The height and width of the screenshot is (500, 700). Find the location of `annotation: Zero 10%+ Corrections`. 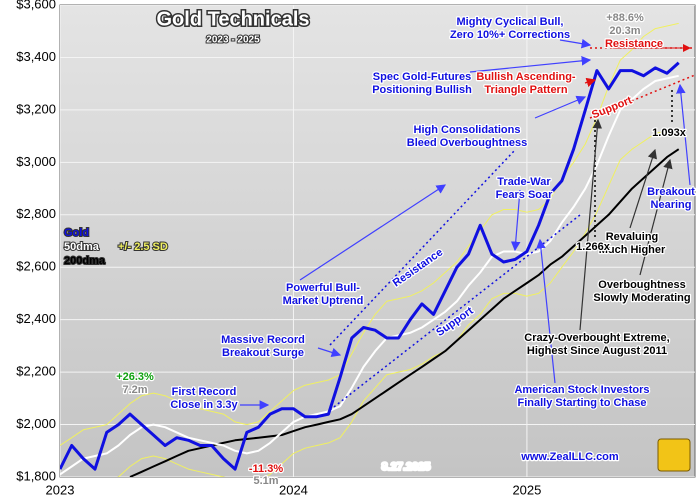

annotation: Zero 10%+ Corrections is located at coordinates (510, 35).